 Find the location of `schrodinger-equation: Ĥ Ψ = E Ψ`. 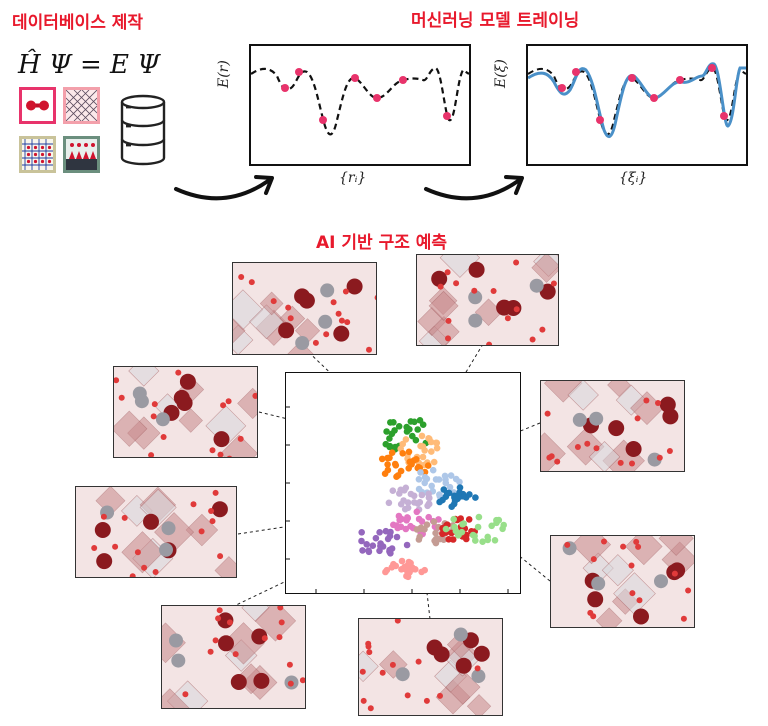

schrodinger-equation: Ĥ Ψ = E Ψ is located at coordinates (89, 65).